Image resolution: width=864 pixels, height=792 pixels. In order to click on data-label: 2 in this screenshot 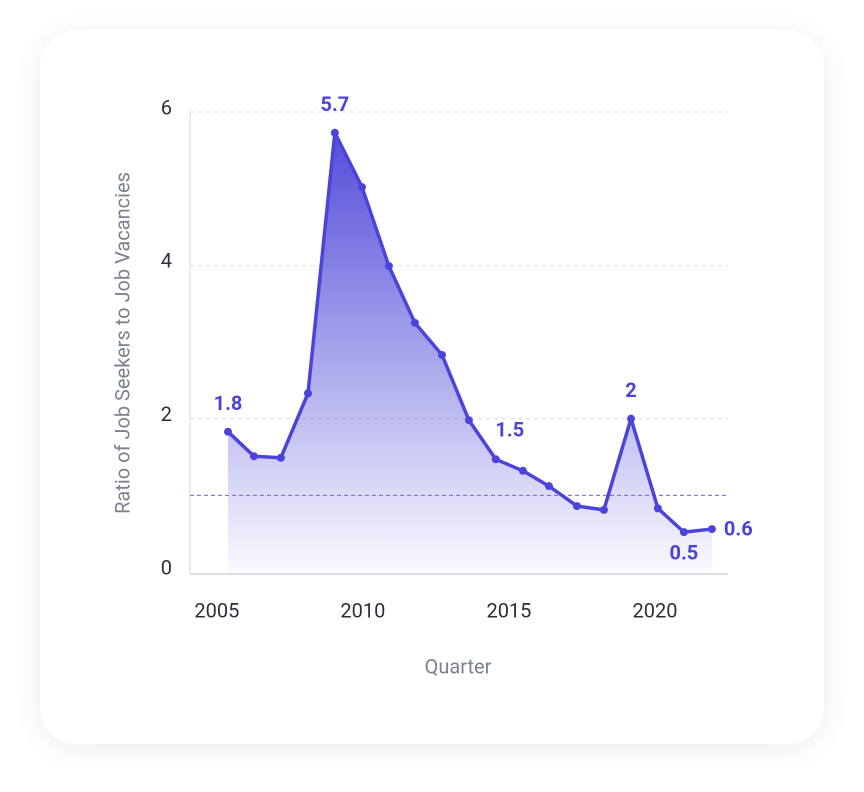, I will do `click(630, 390)`.